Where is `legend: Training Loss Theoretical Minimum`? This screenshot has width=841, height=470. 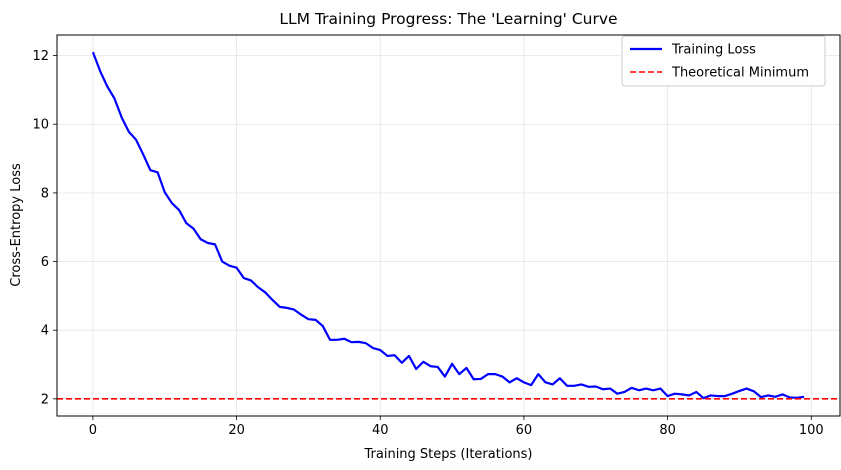 legend: Training Loss Theoretical Minimum is located at coordinates (723, 61).